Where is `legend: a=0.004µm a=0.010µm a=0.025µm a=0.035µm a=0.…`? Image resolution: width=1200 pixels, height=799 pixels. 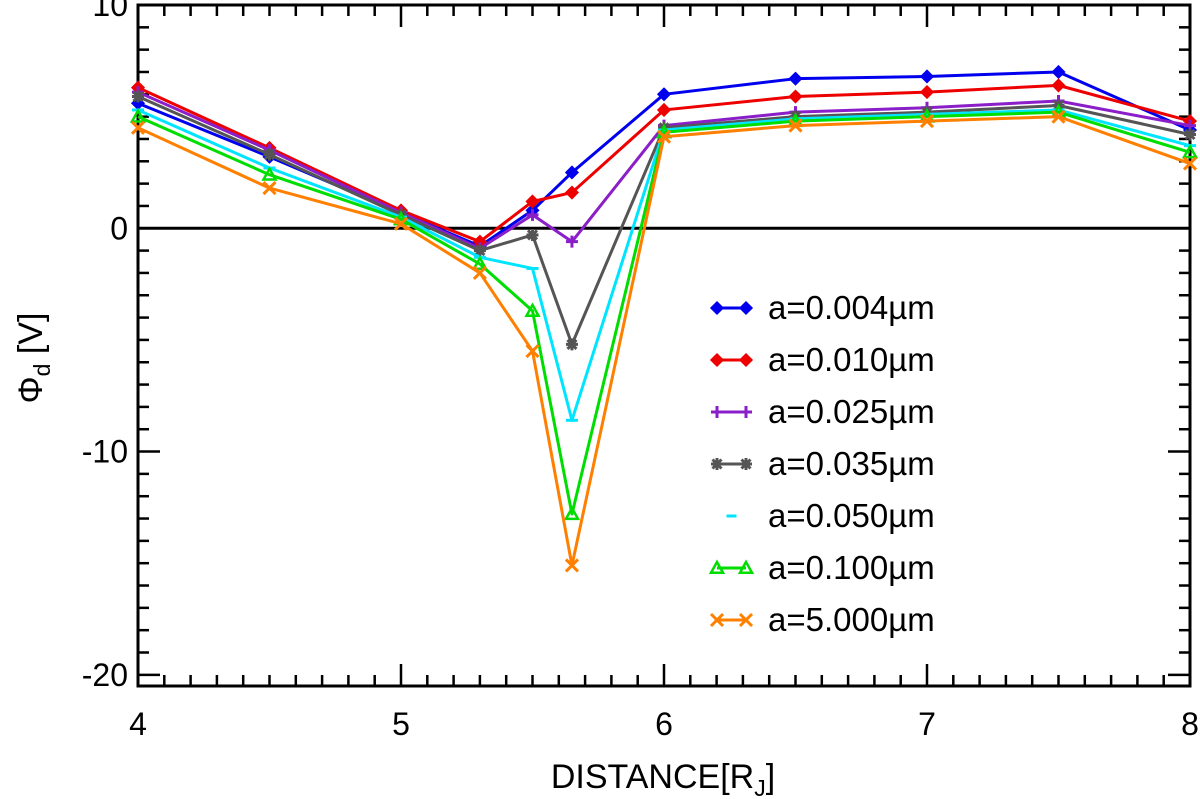 legend: a=0.004µm a=0.010µm a=0.025µm a=0.035µm a=0.… is located at coordinates (821, 463).